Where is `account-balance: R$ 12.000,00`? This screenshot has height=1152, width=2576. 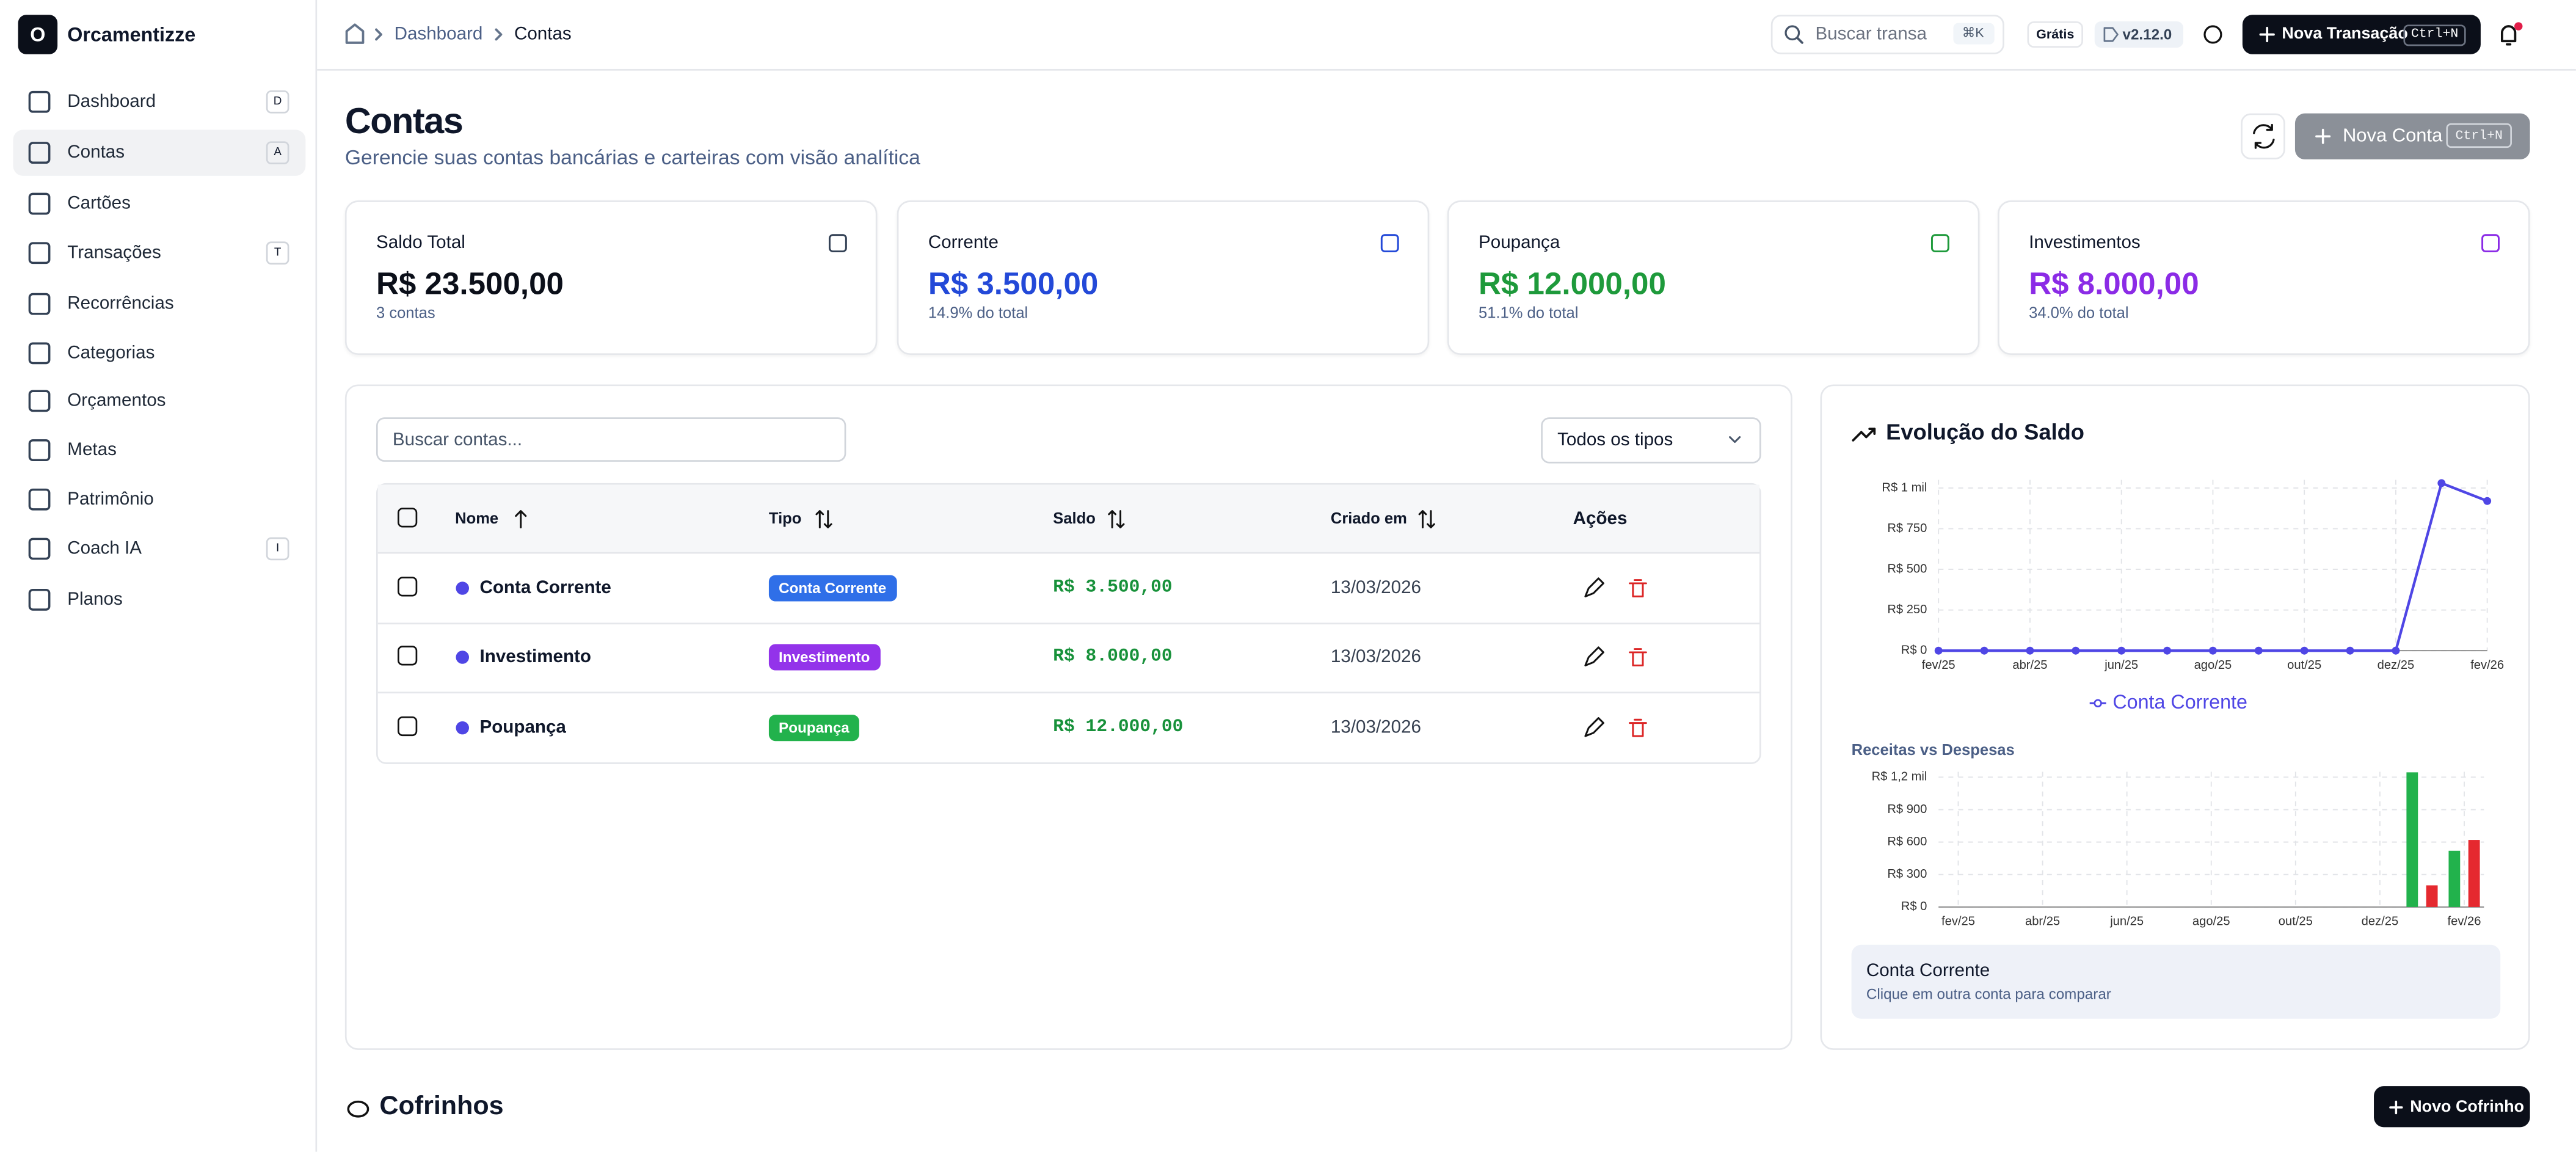
account-balance: R$ 12.000,00 is located at coordinates (1118, 728).